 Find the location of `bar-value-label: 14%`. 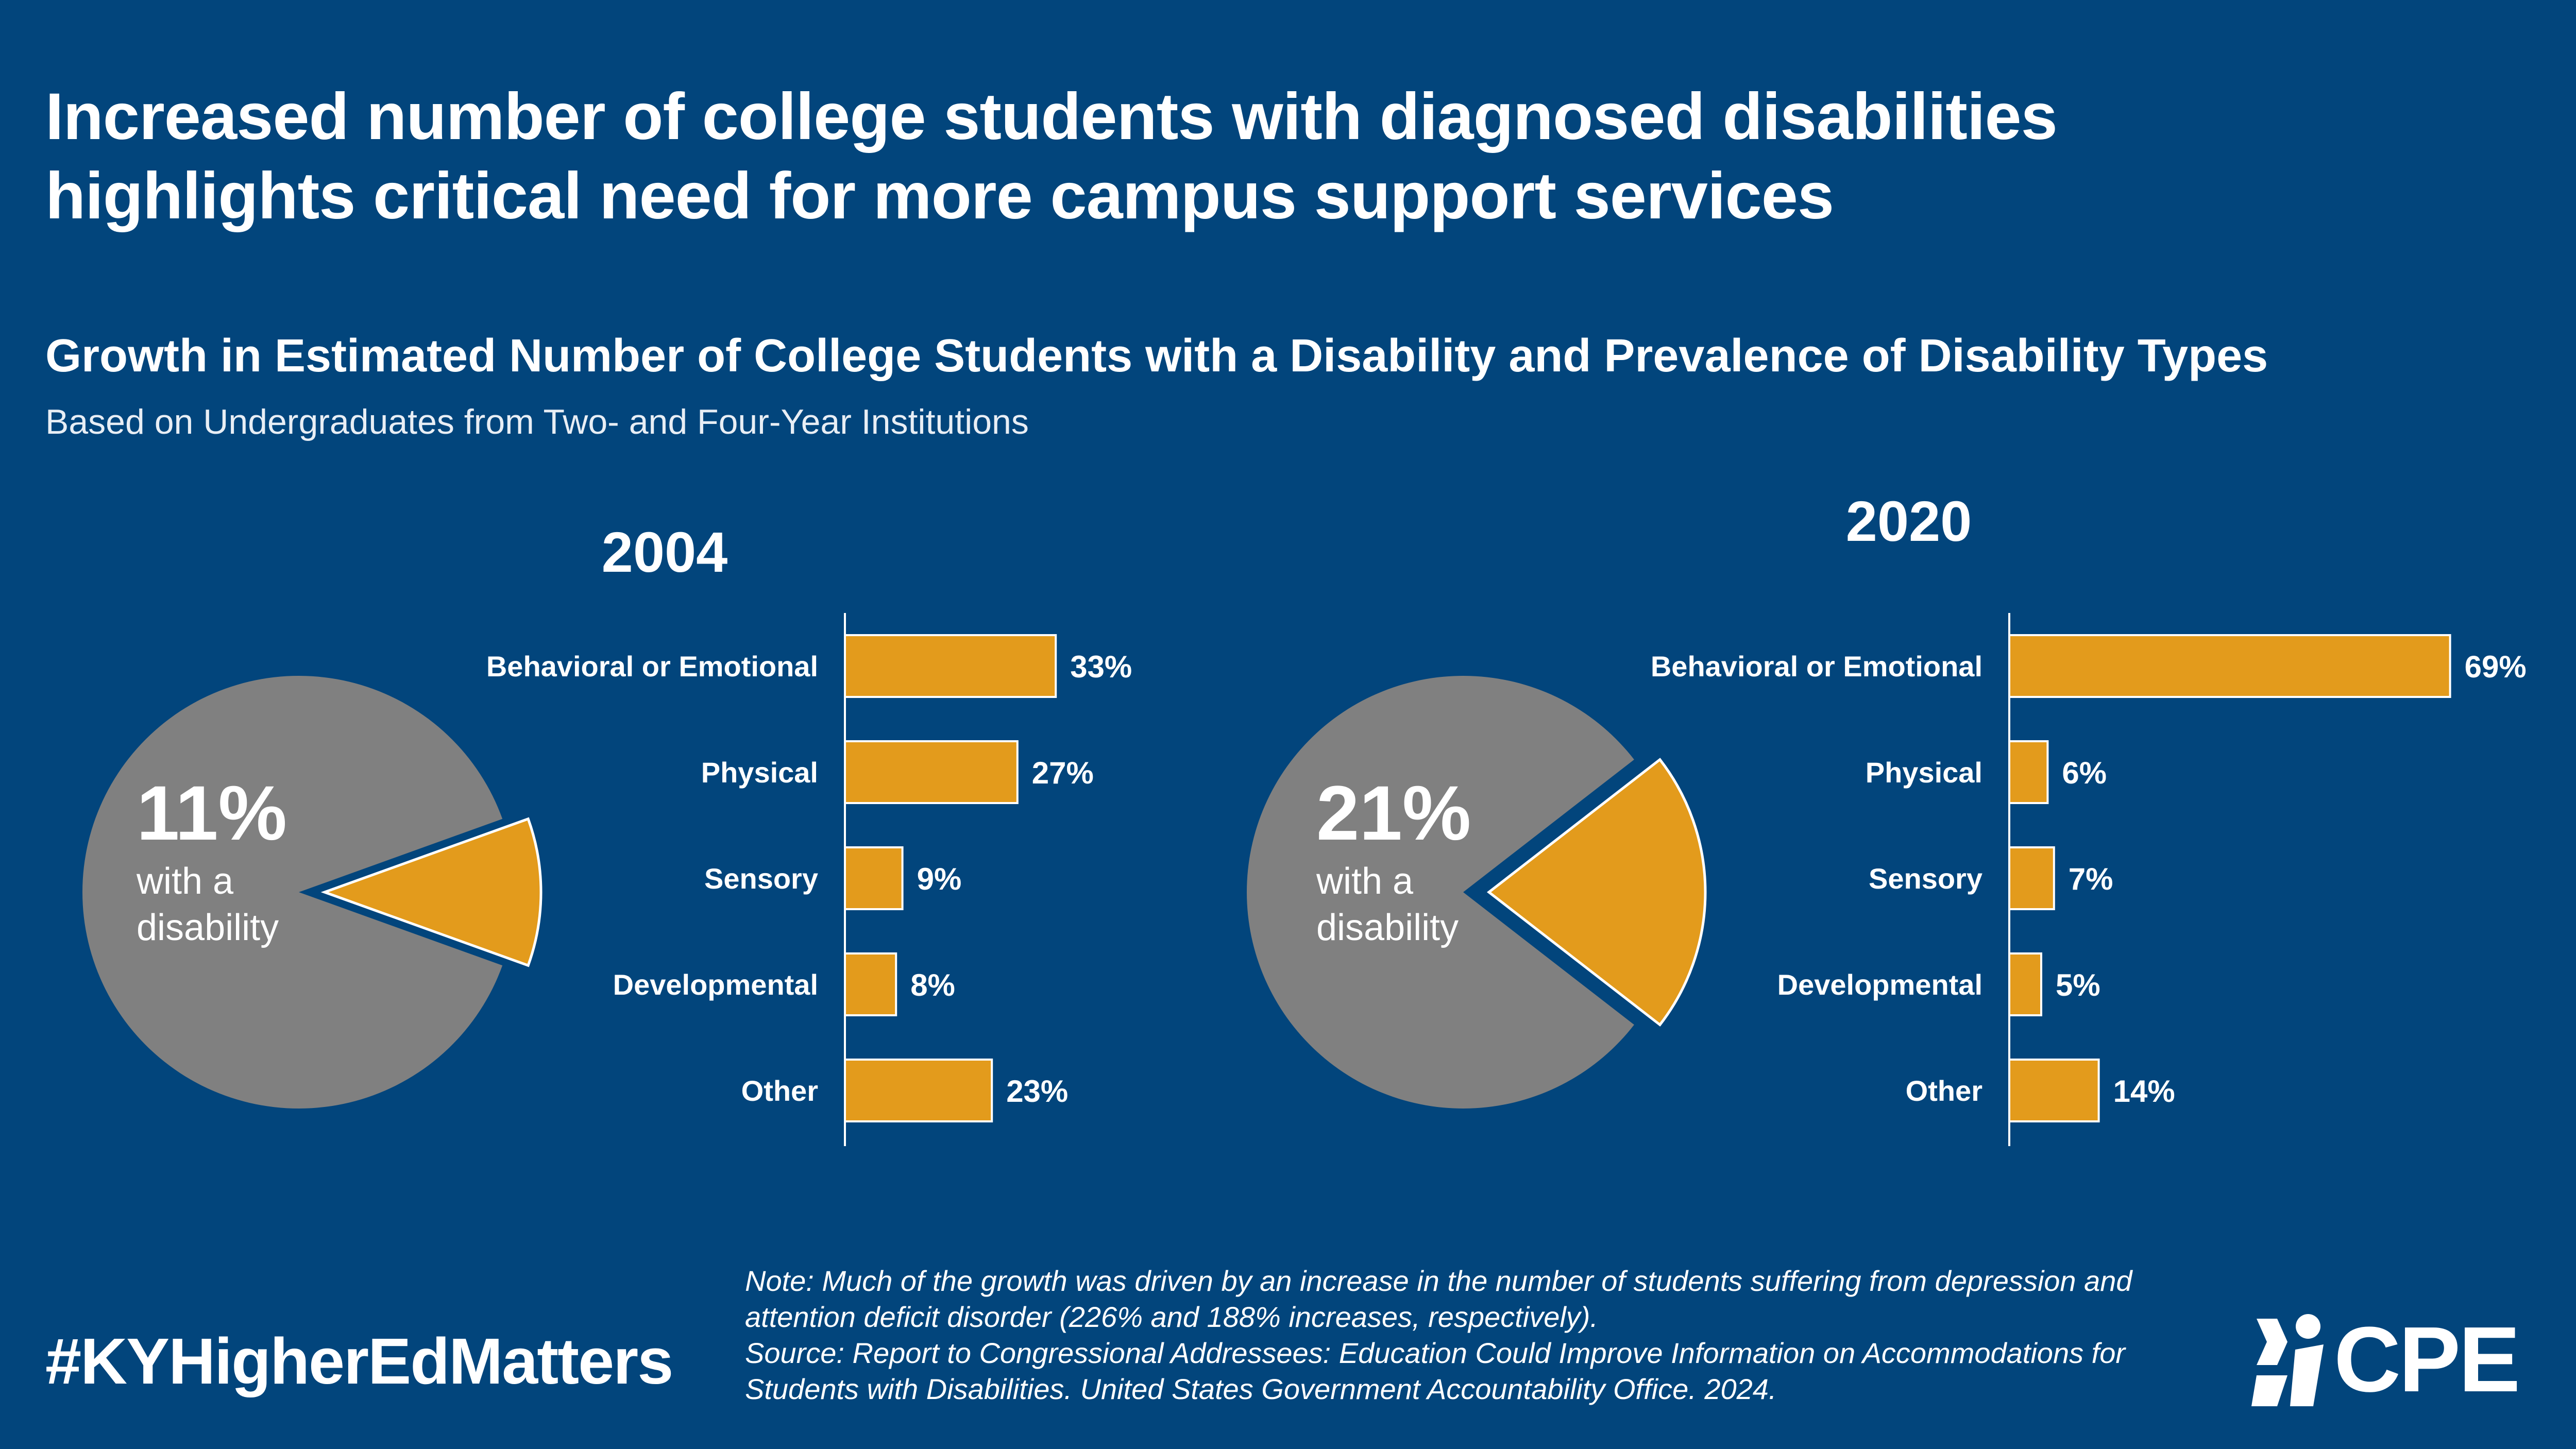

bar-value-label: 14% is located at coordinates (2144, 1092).